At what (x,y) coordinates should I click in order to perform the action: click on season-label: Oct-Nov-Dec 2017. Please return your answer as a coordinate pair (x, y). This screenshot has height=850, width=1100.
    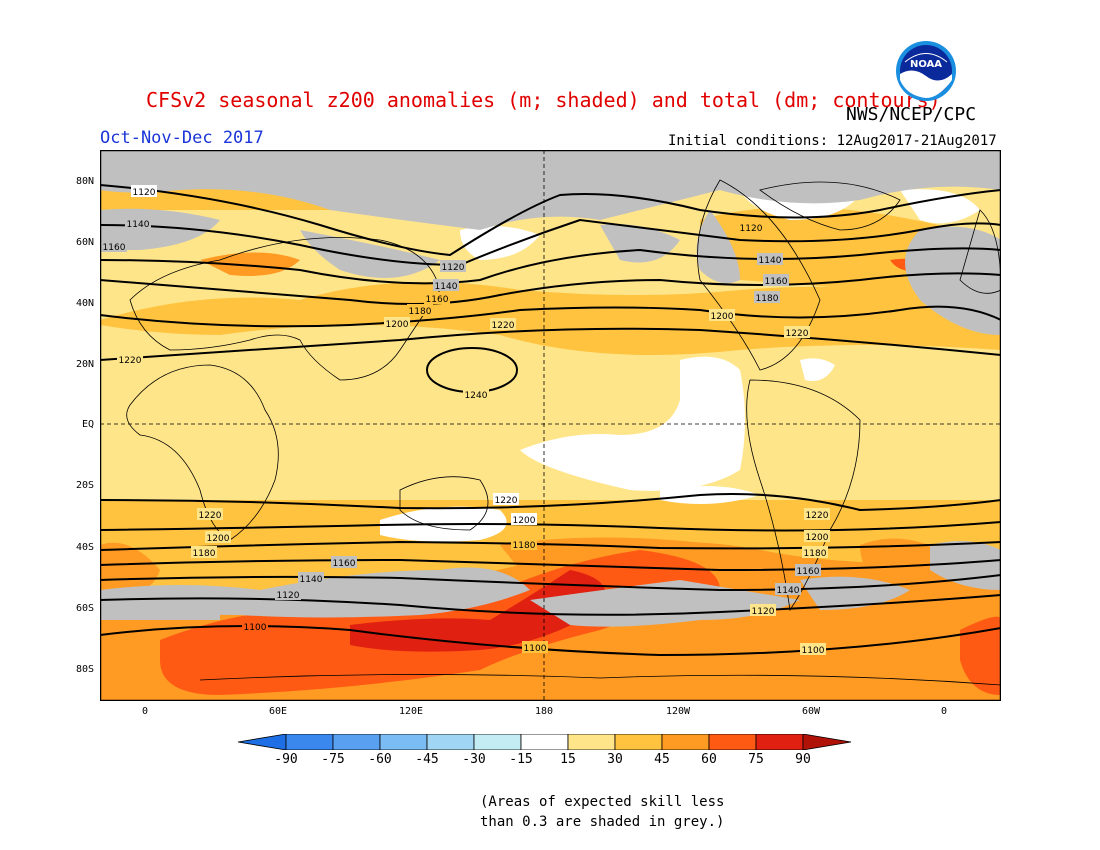
    Looking at the image, I should click on (182, 138).